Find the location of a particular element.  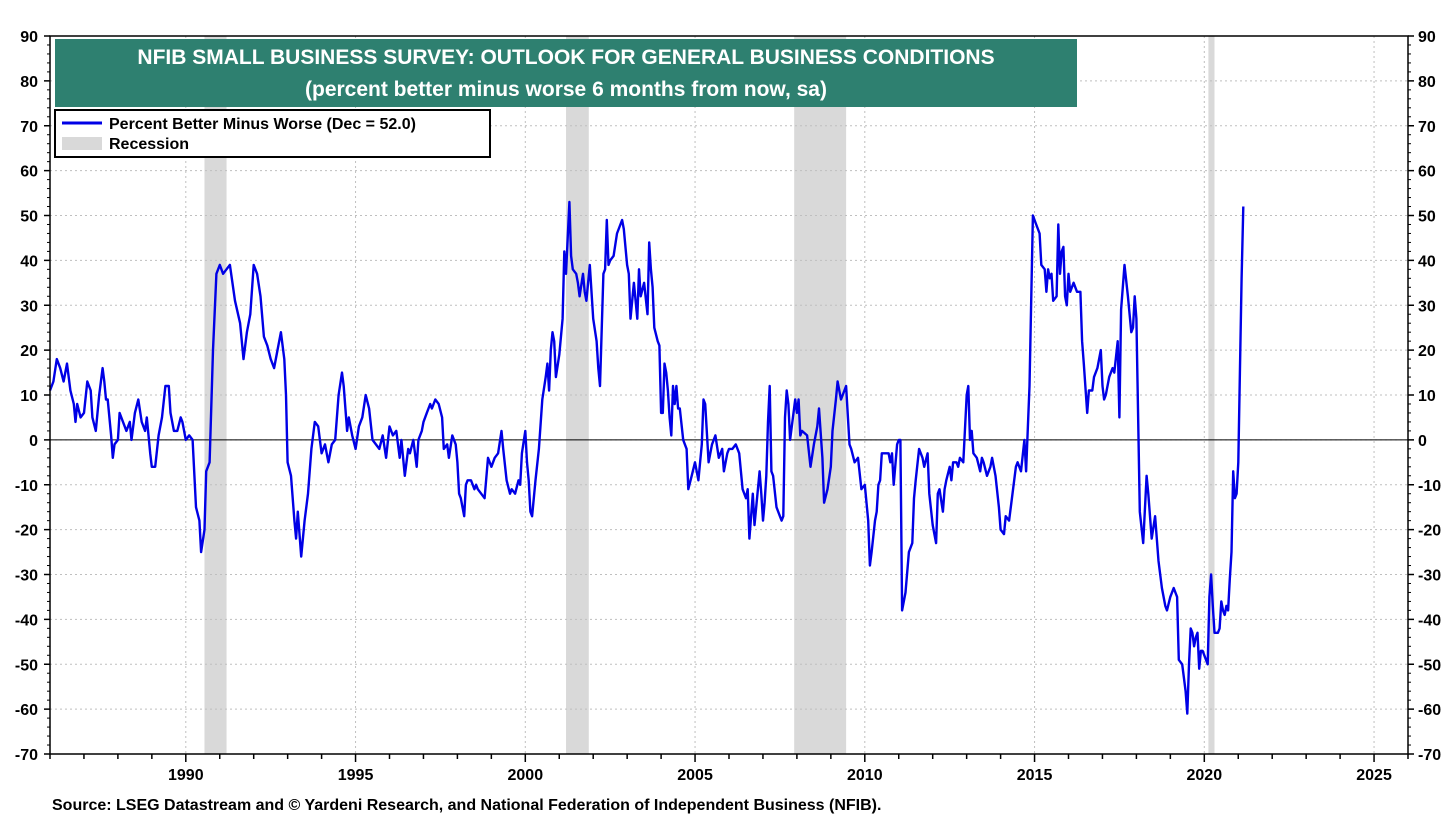

y-axis-right: 90 80 70 60 50 40 30 20 10 0 -10 -20 -30 -40 -50 -60 -70 is located at coordinates (1424, 396).